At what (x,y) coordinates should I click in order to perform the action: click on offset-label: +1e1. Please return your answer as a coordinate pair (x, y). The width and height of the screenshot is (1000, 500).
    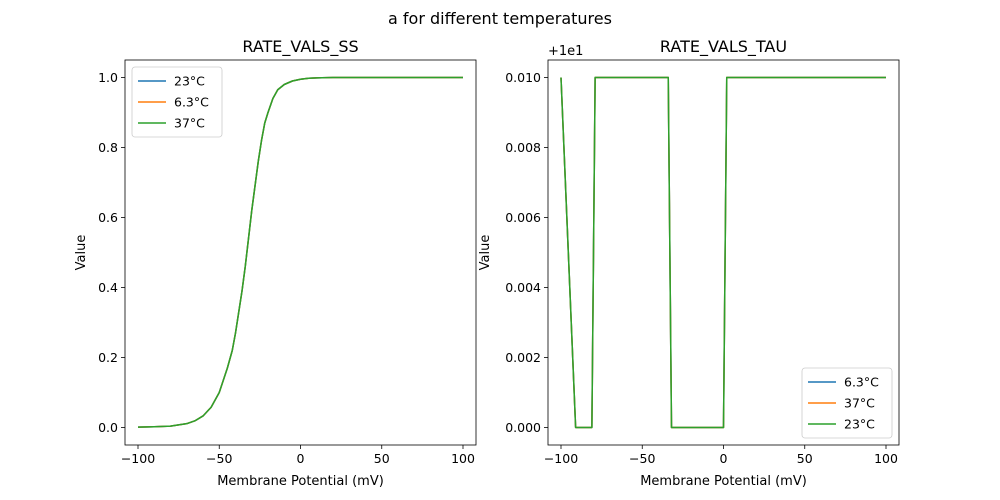
    Looking at the image, I should click on (565, 51).